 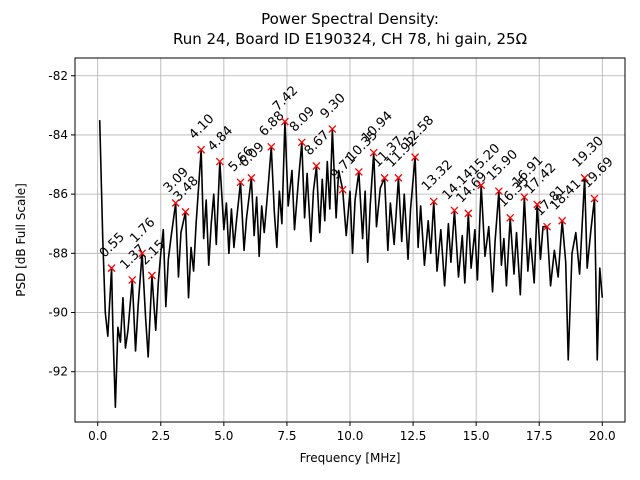 What do you see at coordinates (413, 436) in the screenshot?
I see `x-tick-label: 12.5` at bounding box center [413, 436].